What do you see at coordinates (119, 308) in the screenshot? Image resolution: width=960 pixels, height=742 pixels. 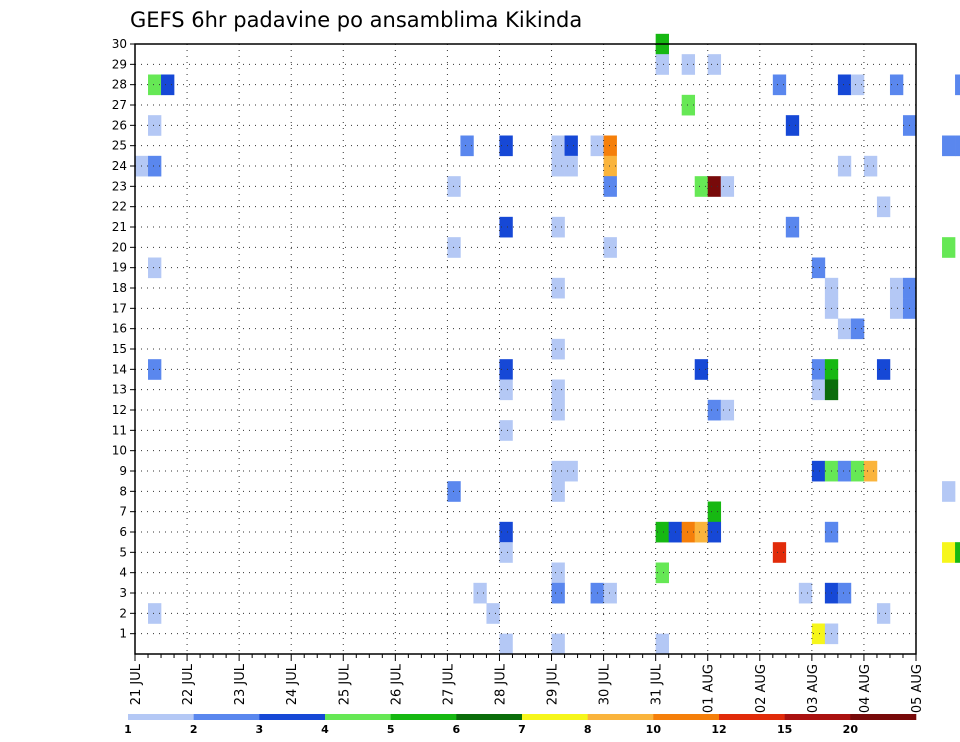 I see `y-tick-label: 17` at bounding box center [119, 308].